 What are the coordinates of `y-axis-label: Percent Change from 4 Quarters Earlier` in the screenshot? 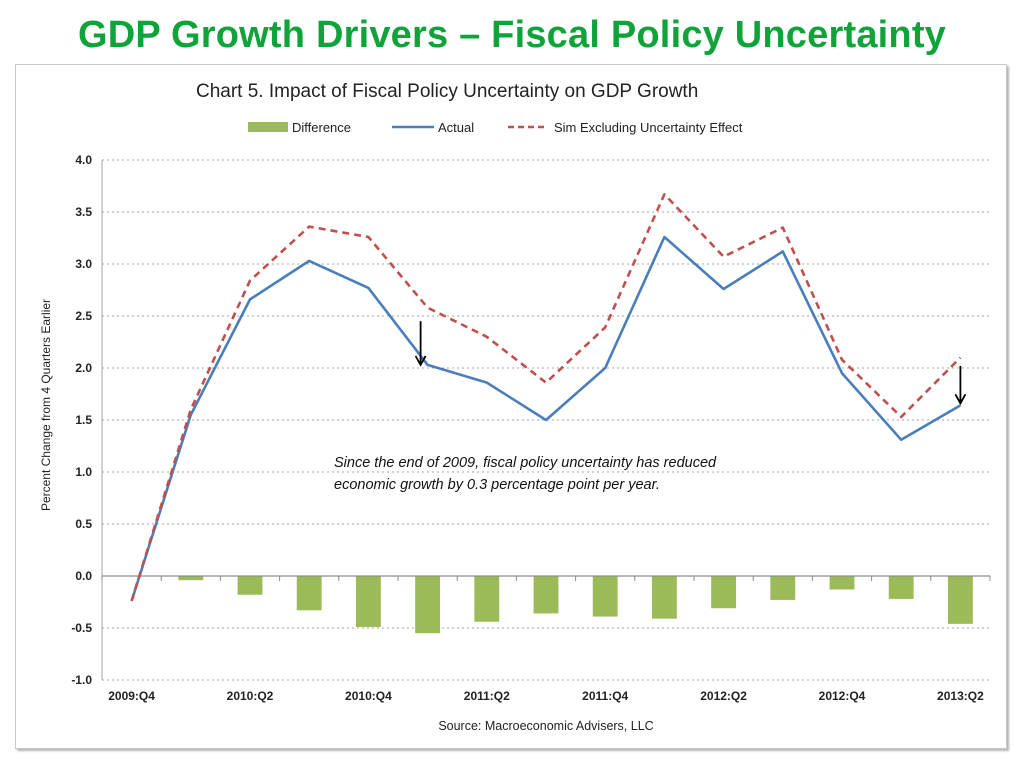 It's located at (46, 405).